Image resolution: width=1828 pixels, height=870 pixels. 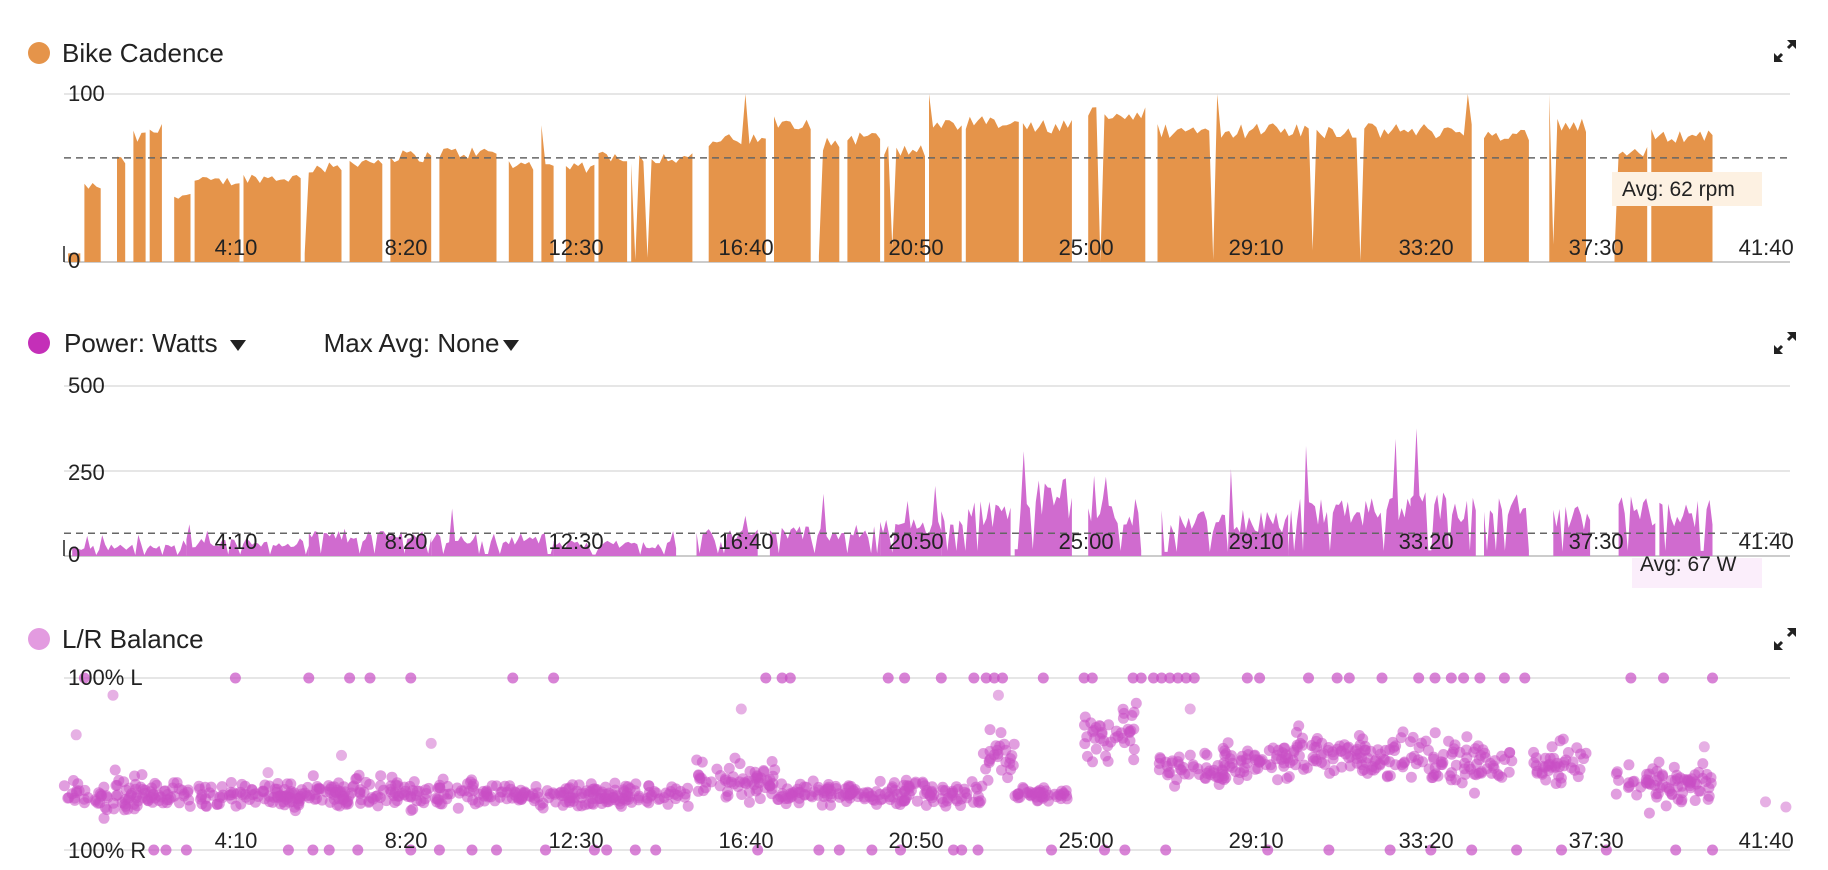 What do you see at coordinates (916, 247) in the screenshot?
I see `x-tick-label: 20:50` at bounding box center [916, 247].